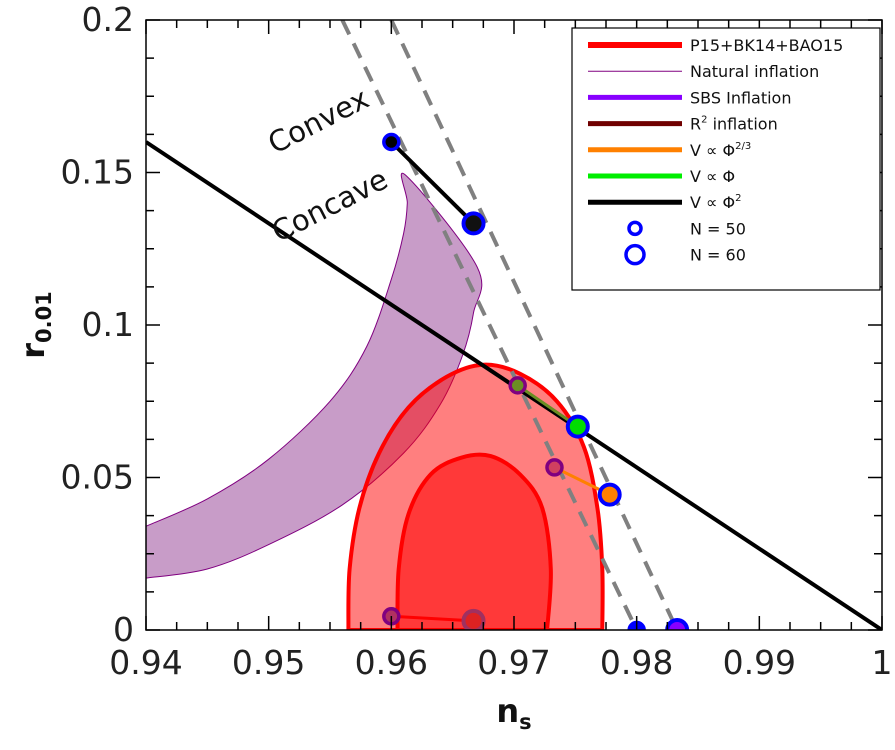 This screenshot has width=895, height=750. What do you see at coordinates (716, 202) in the screenshot?
I see `legend-label-6: V ∝ Φ2` at bounding box center [716, 202].